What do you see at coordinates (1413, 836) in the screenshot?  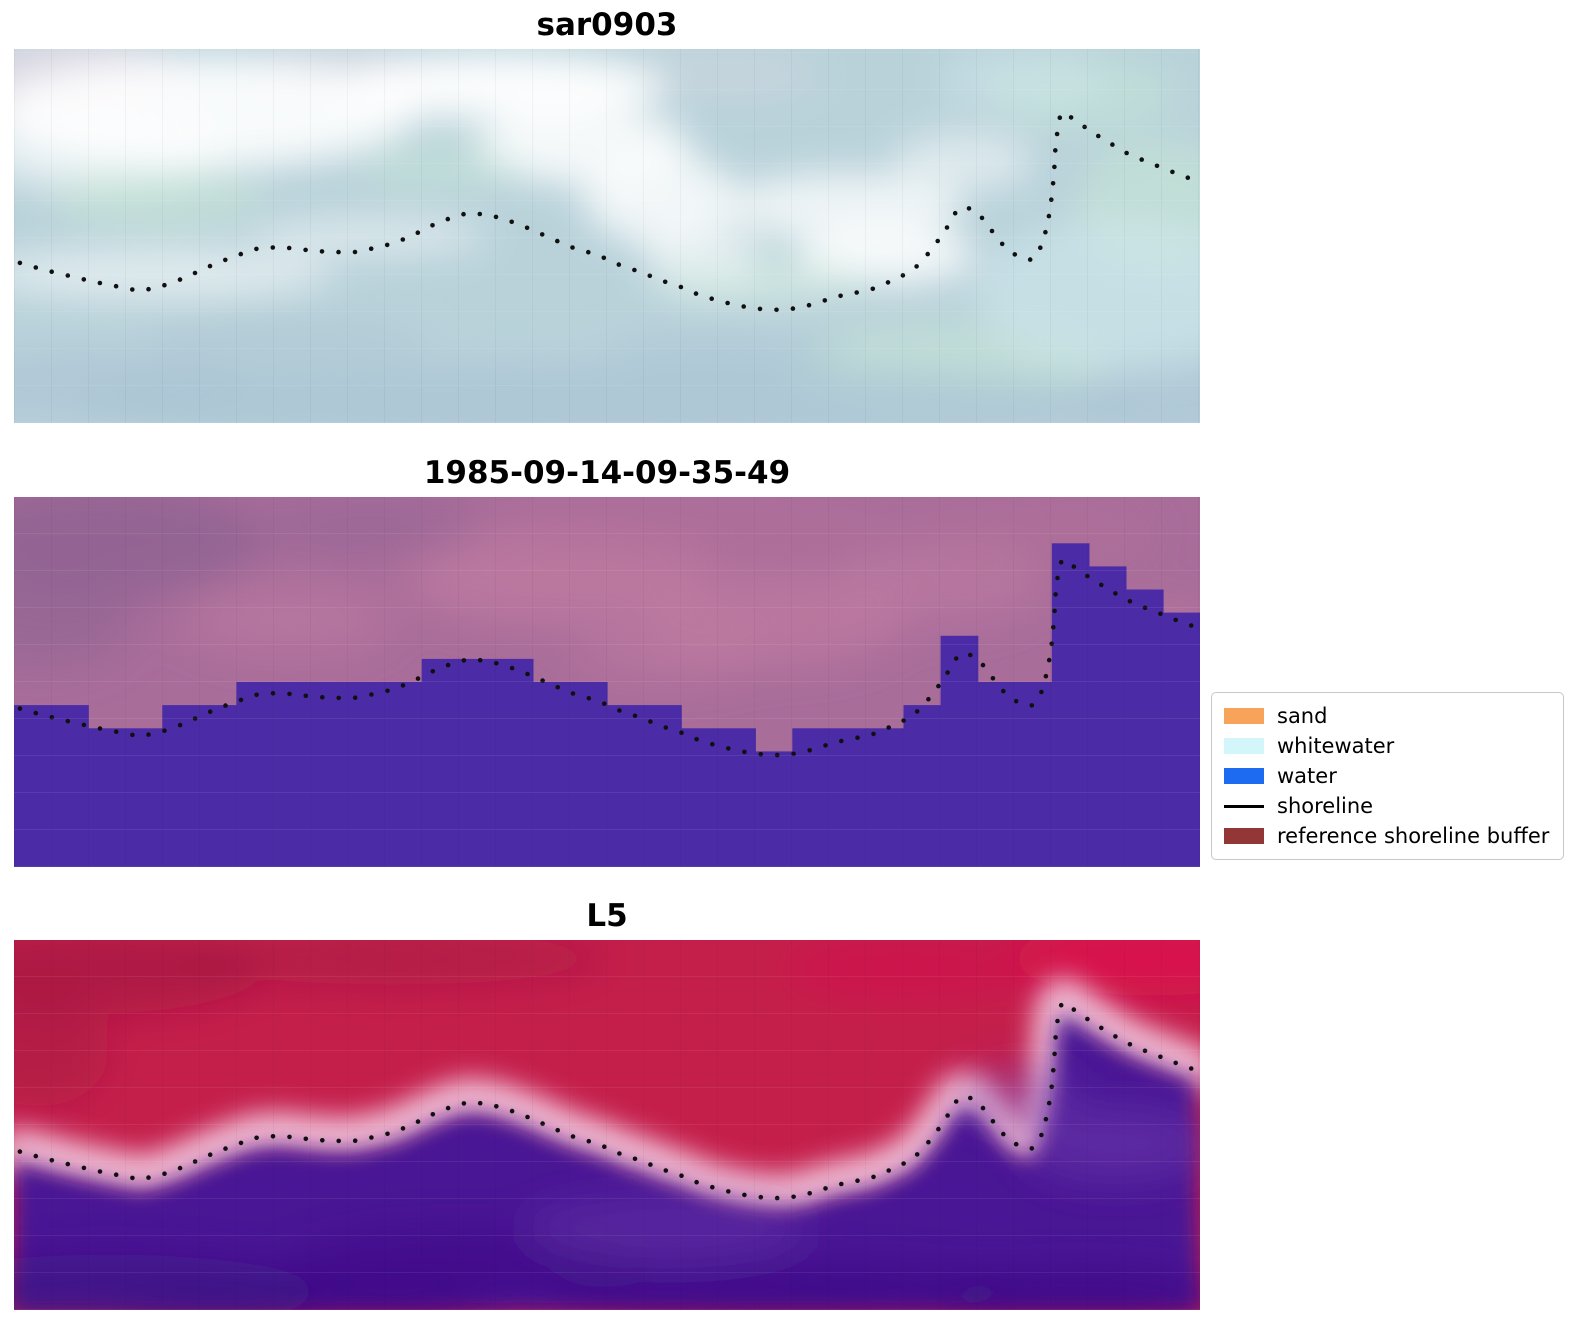 I see `legend-label: reference shoreline buffer` at bounding box center [1413, 836].